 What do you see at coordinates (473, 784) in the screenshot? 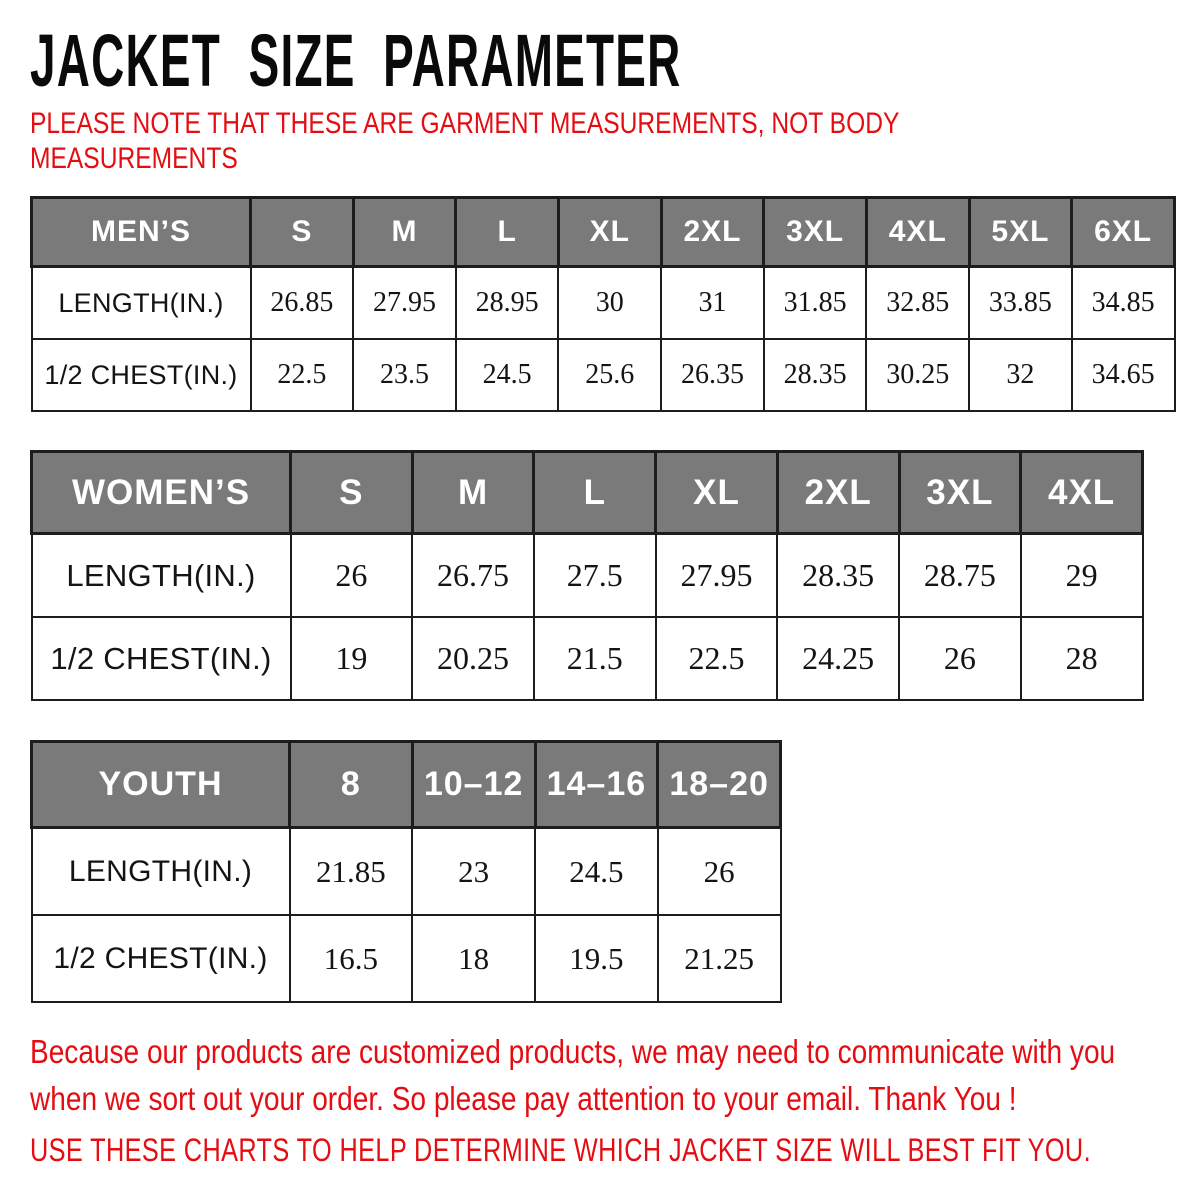
I see `col-header: 10–12` at bounding box center [473, 784].